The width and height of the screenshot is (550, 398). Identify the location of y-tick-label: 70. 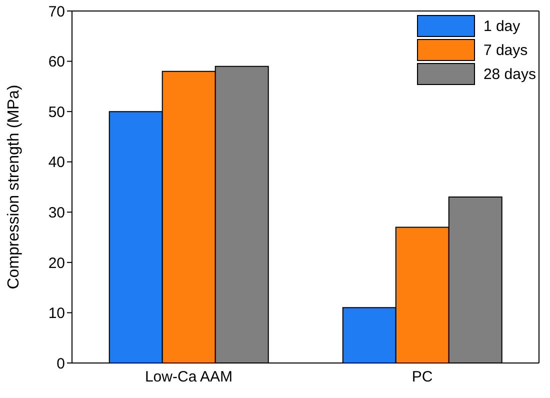
(56, 11).